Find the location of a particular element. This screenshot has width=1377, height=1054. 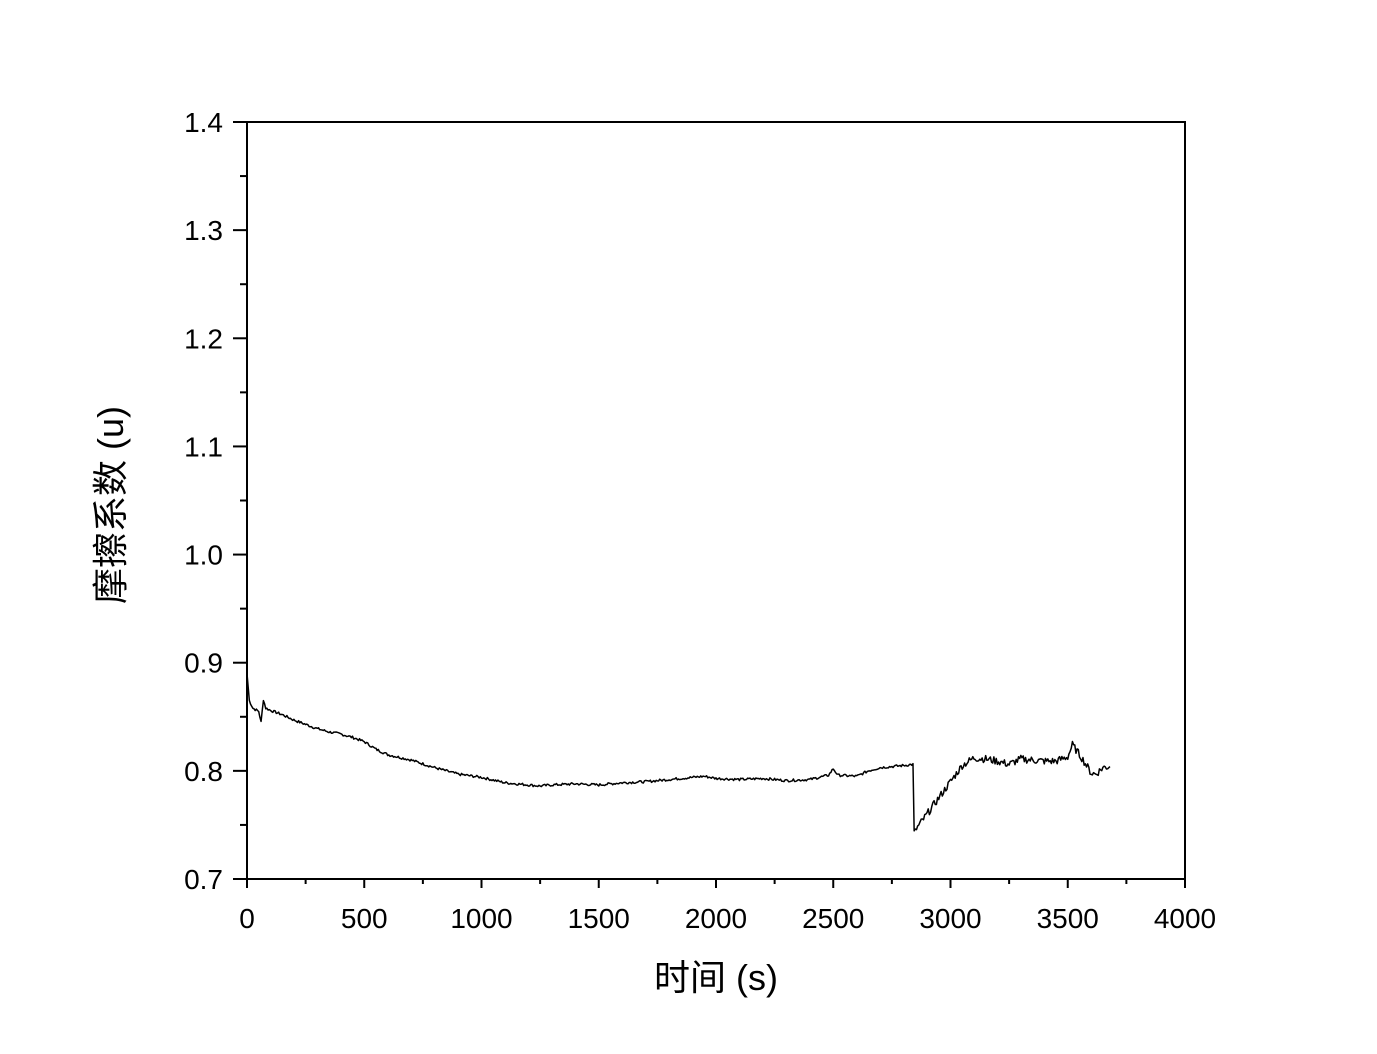

y-tick-label: 0.8 is located at coordinates (203, 771).